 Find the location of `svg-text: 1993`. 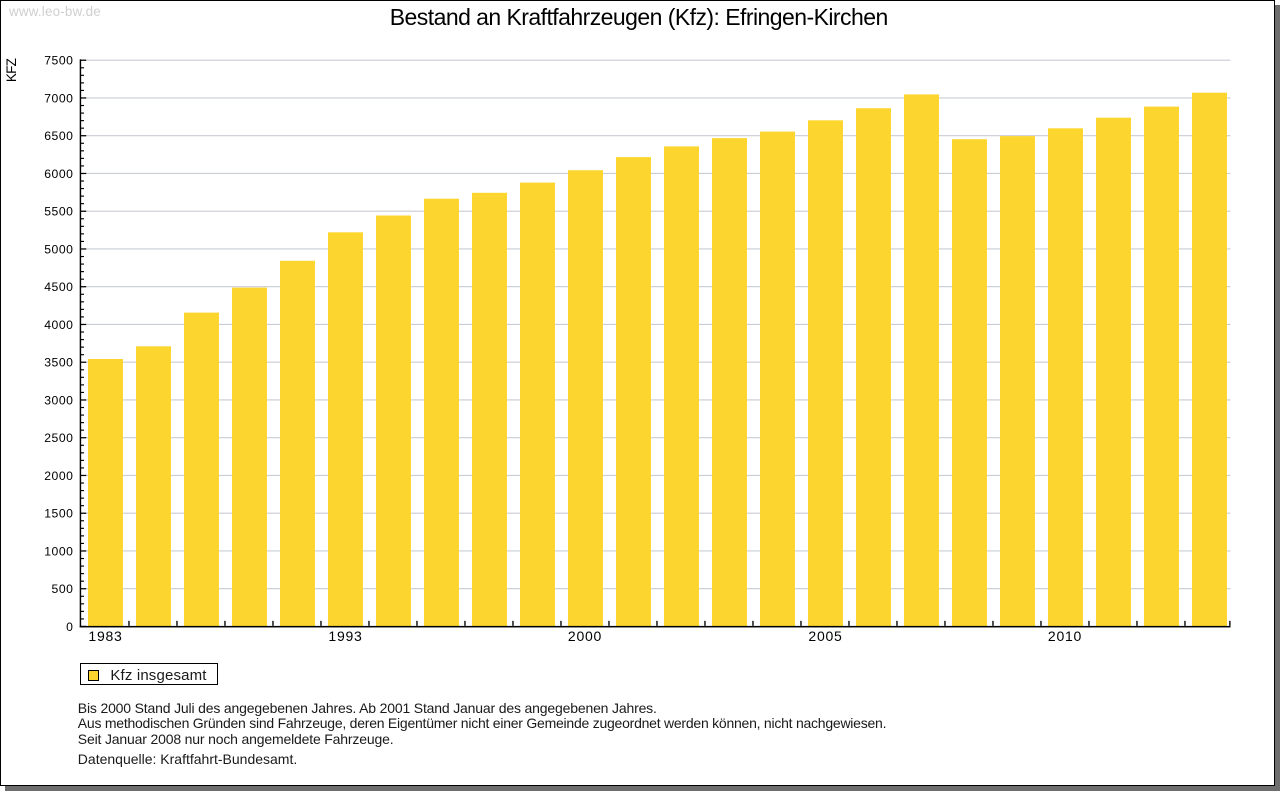

svg-text: 1993 is located at coordinates (345, 636).